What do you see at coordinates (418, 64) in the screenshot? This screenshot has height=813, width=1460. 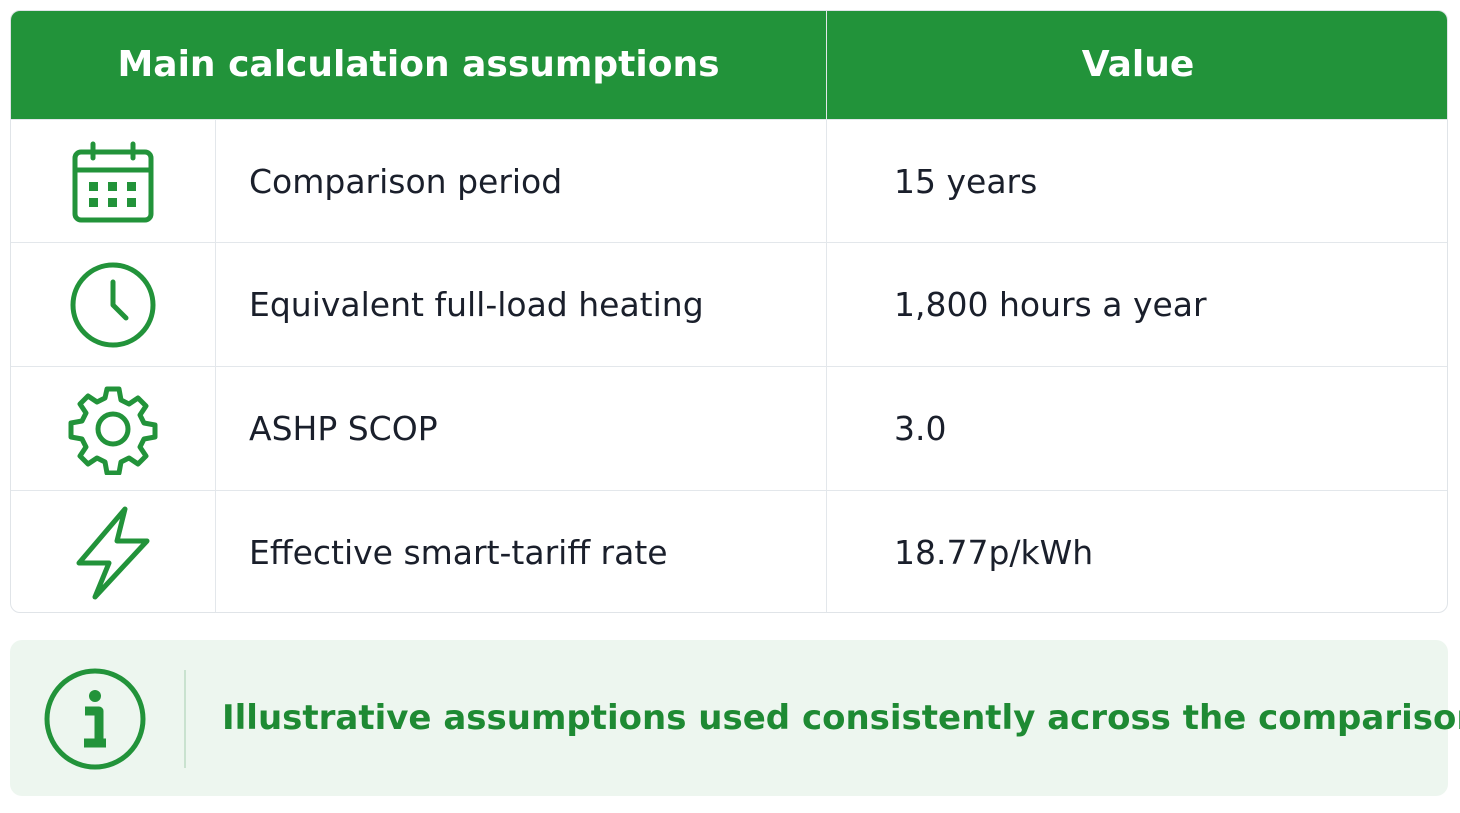 I see `header-cell: Main calculation assumptions` at bounding box center [418, 64].